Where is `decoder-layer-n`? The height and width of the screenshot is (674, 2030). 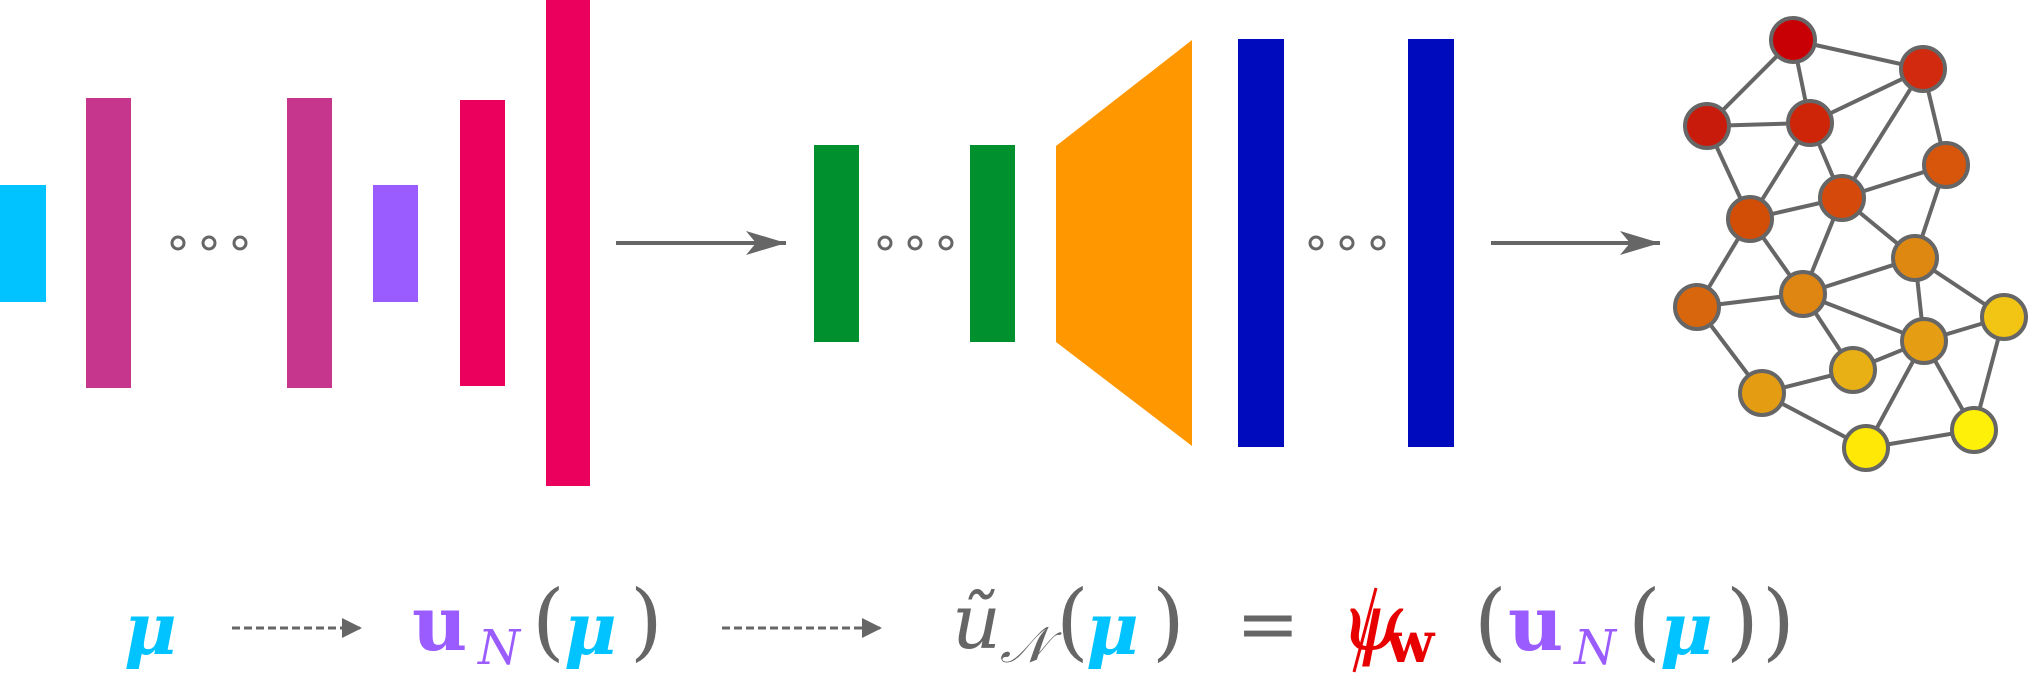
decoder-layer-n is located at coordinates (992, 243).